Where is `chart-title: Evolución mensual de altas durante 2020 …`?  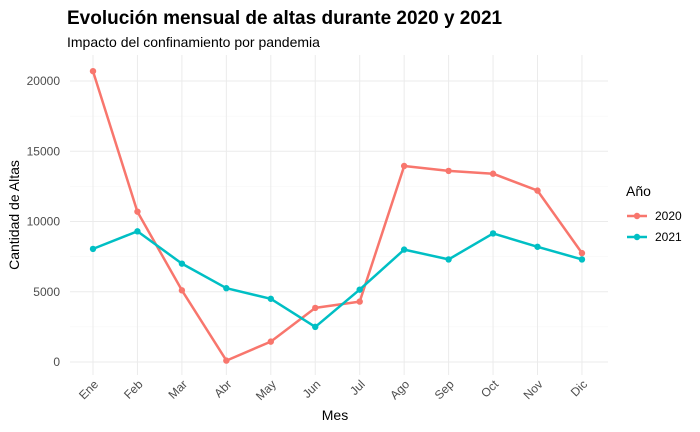 chart-title: Evolución mensual de altas durante 2020 … is located at coordinates (285, 18).